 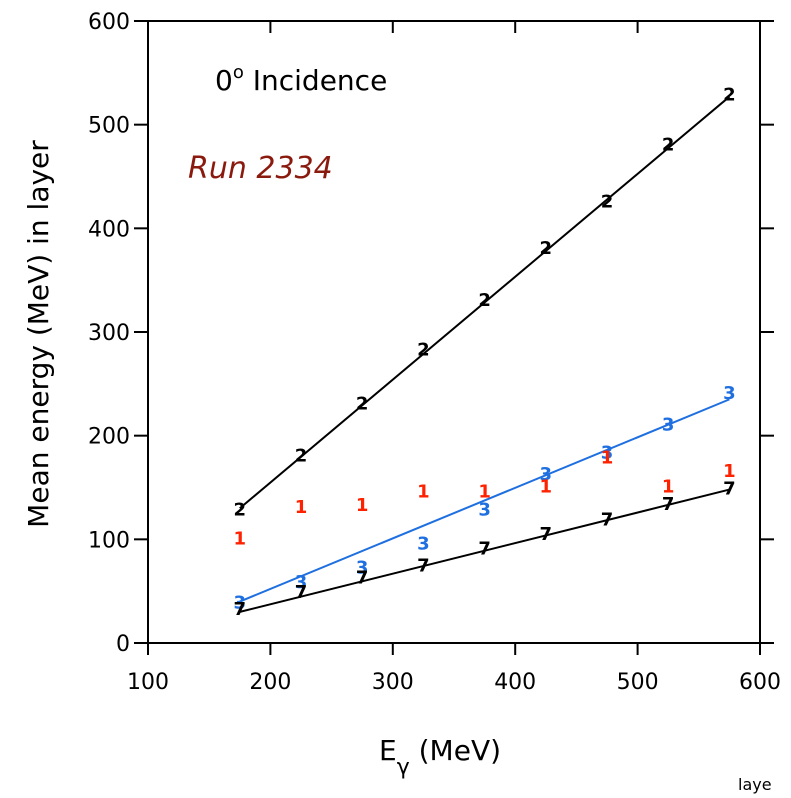 I want to click on incidence-suffix: Incidence, so click(x=315, y=80).